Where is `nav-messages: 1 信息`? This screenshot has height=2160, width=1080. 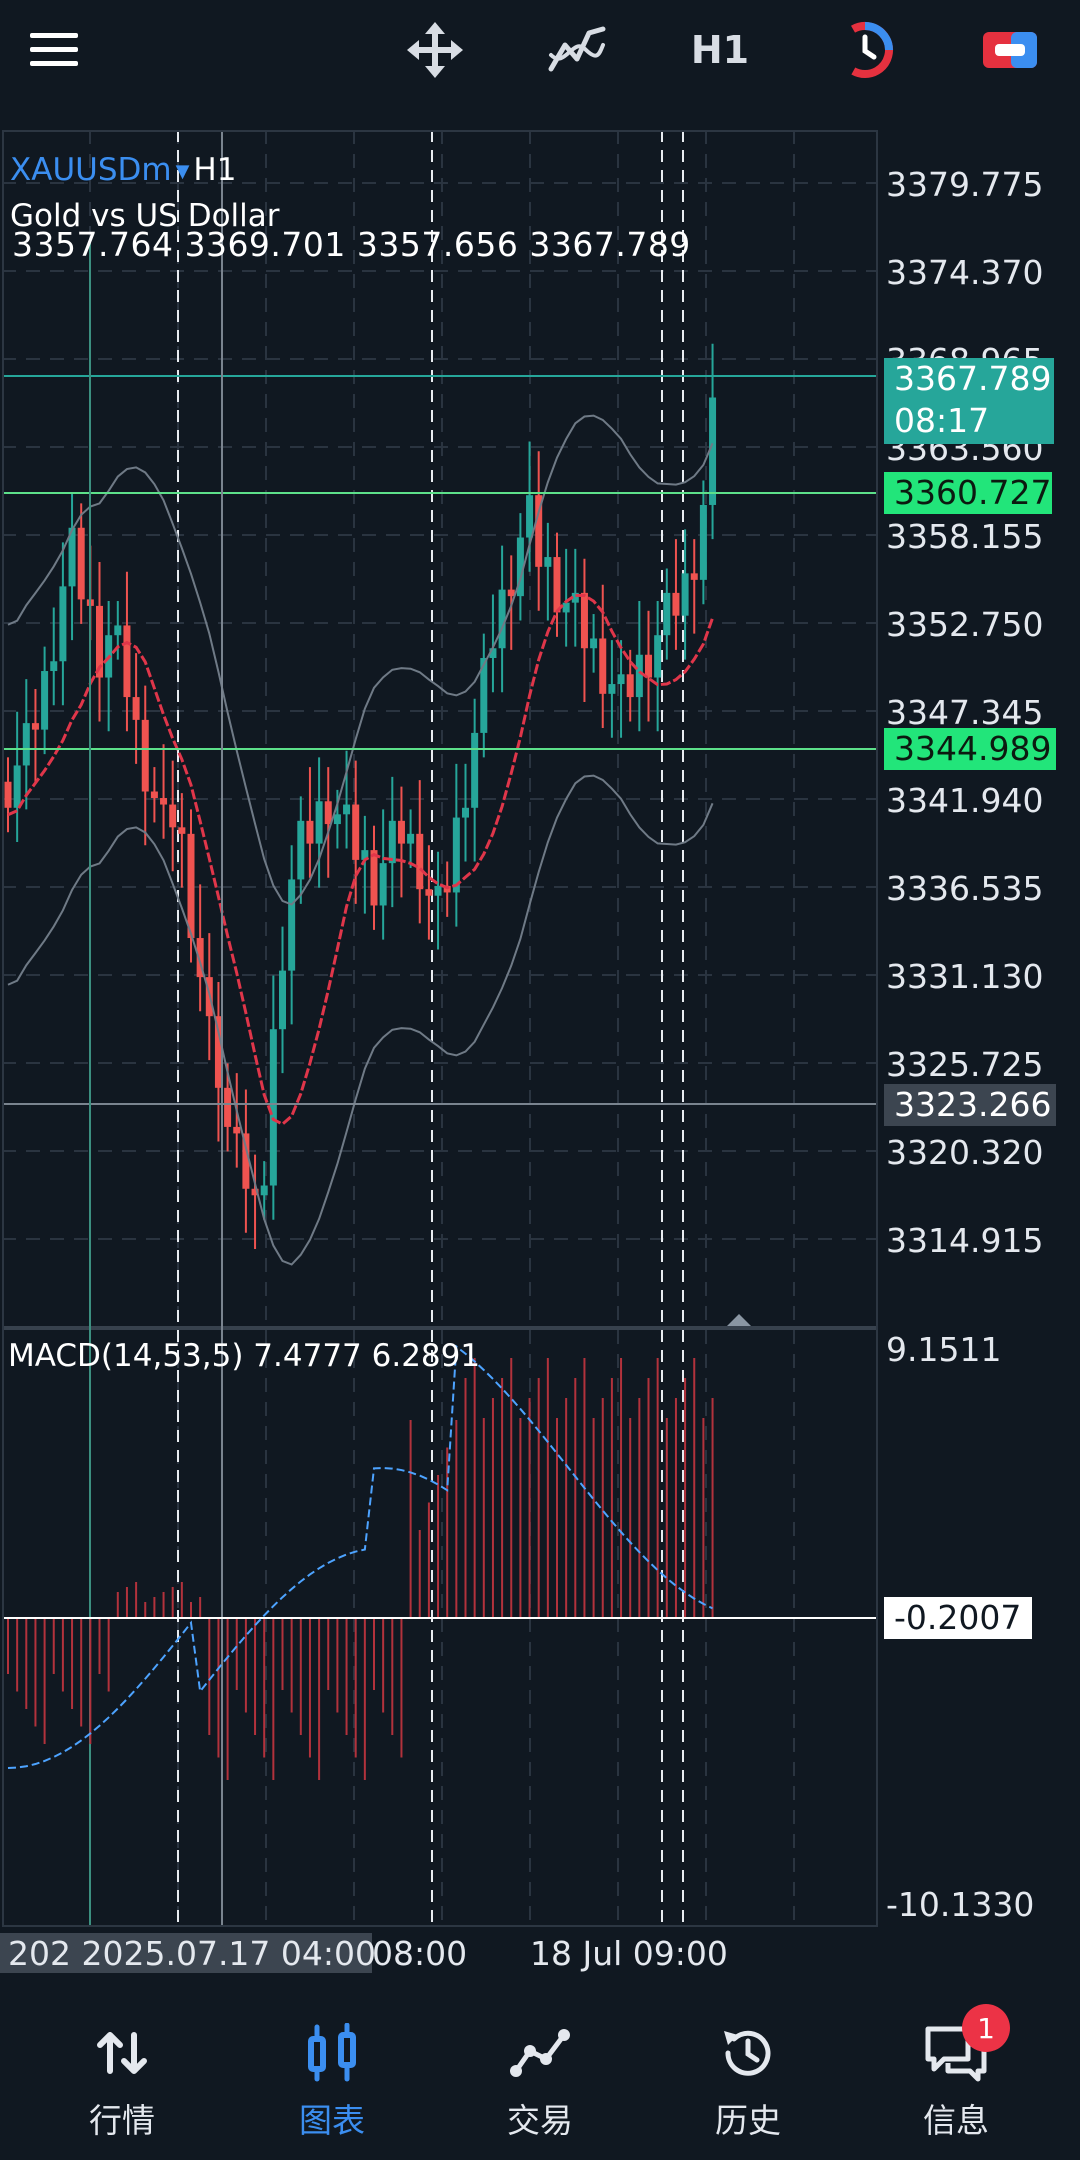 nav-messages: 1 信息 is located at coordinates (956, 2070).